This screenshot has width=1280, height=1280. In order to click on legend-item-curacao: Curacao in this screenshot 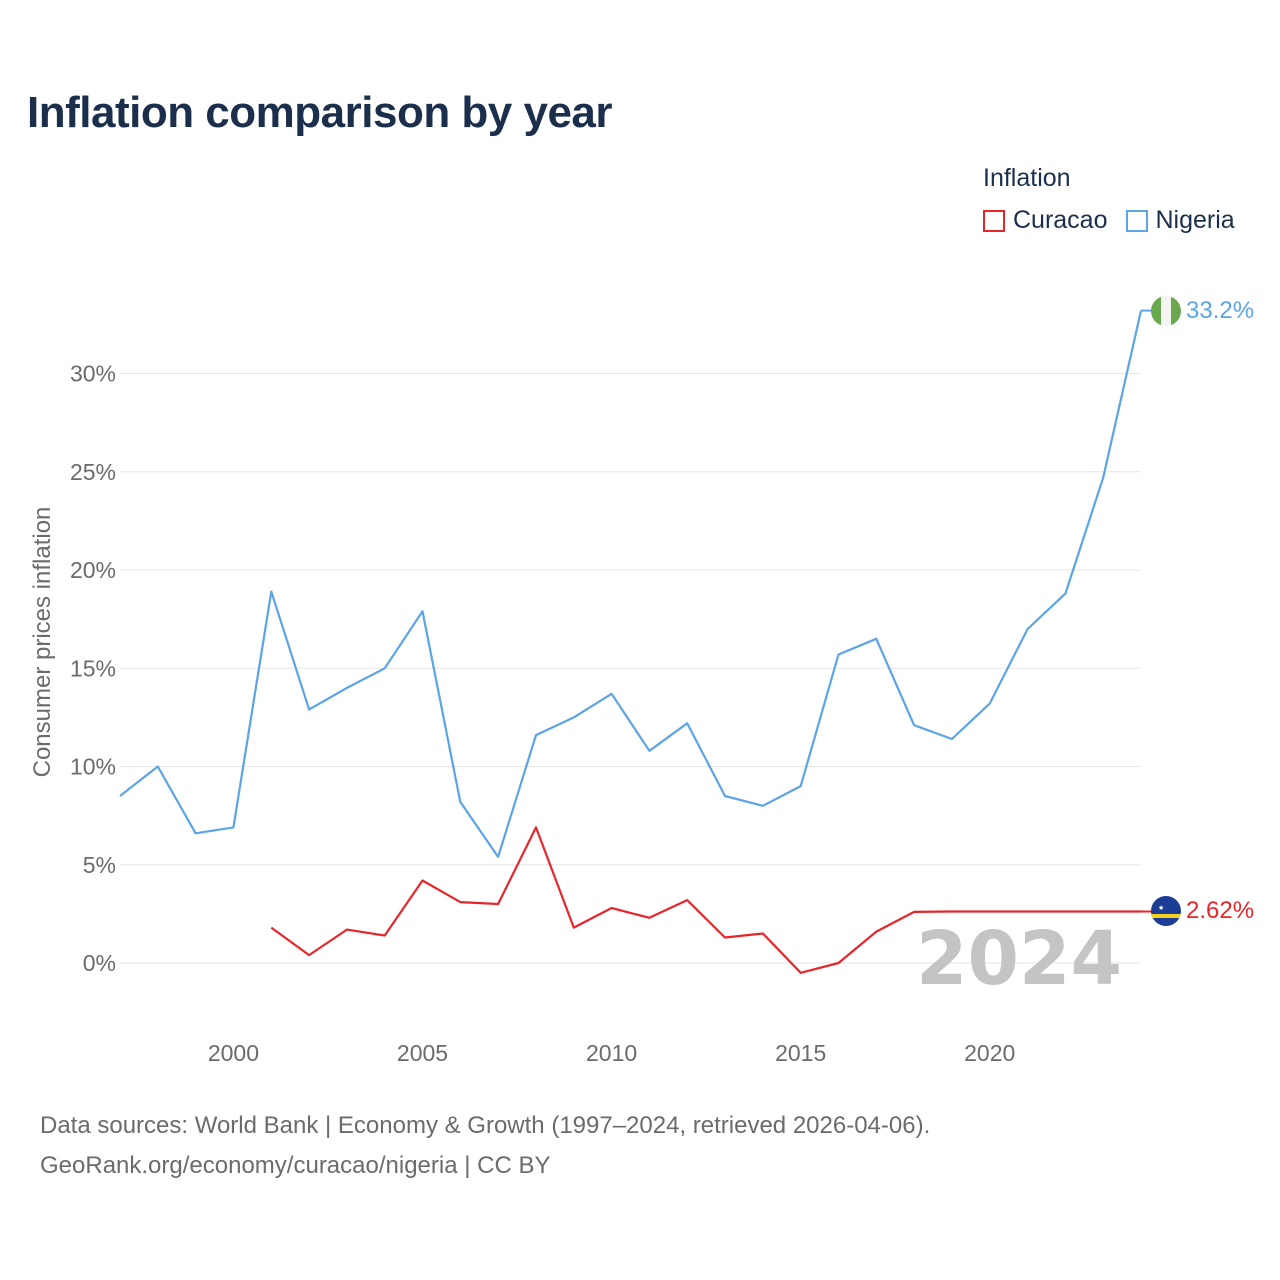, I will do `click(1045, 220)`.